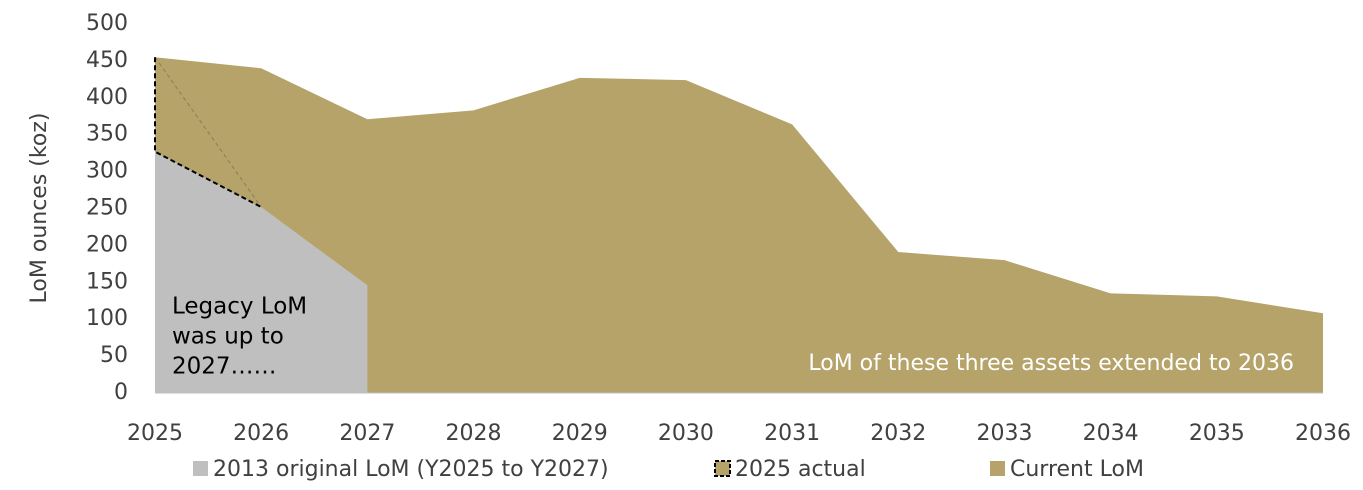  What do you see at coordinates (792, 433) in the screenshot?
I see `x-tick-label: 2031` at bounding box center [792, 433].